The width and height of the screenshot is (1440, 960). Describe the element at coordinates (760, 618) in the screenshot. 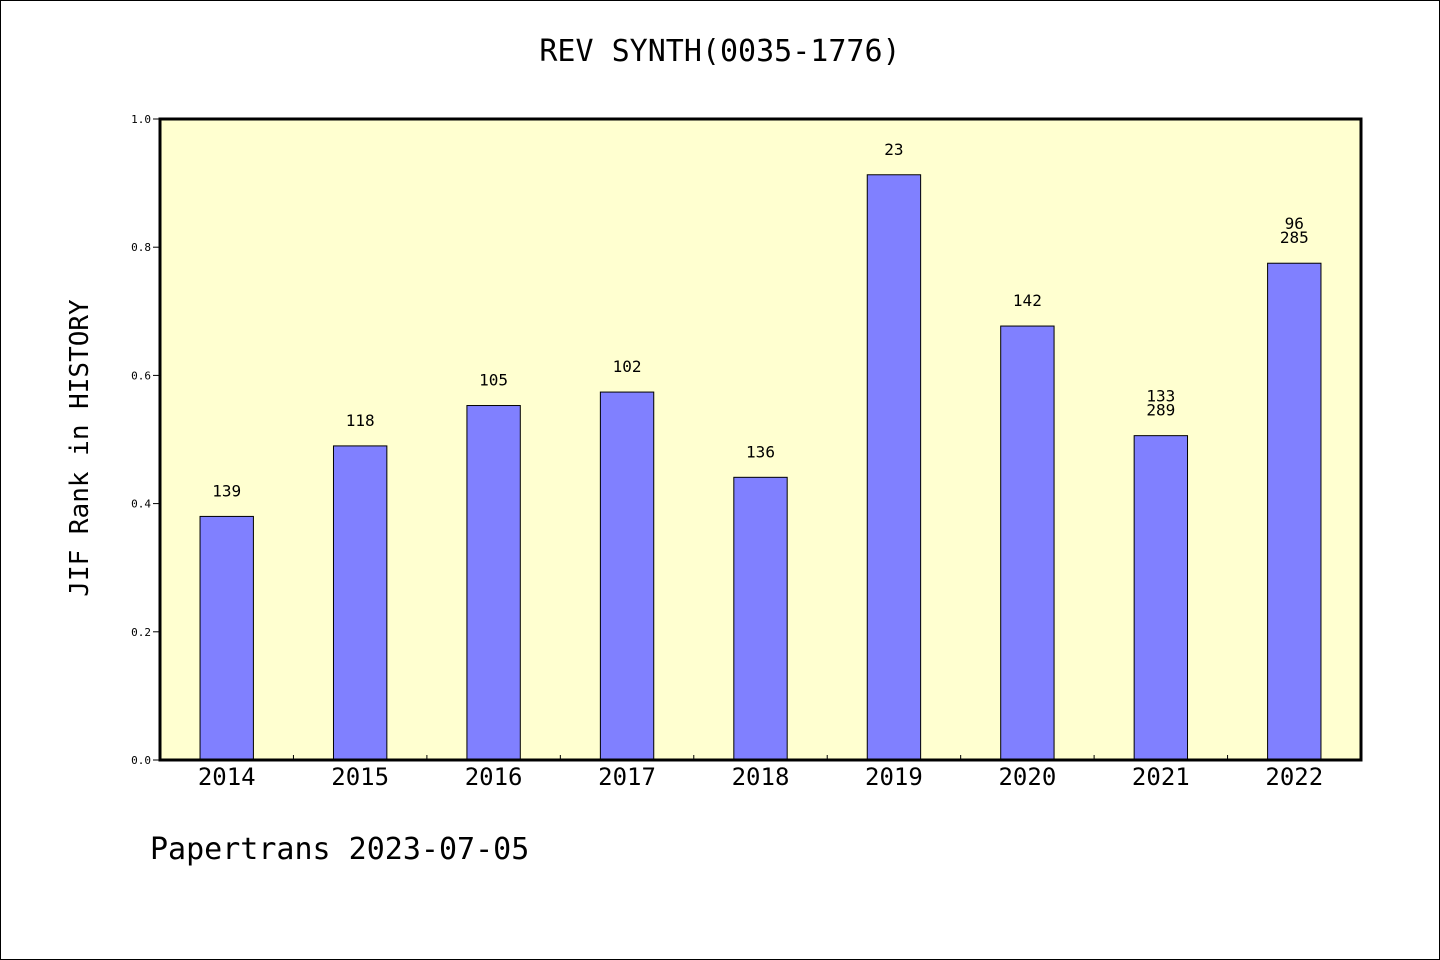

I see `bar-2018` at that location.